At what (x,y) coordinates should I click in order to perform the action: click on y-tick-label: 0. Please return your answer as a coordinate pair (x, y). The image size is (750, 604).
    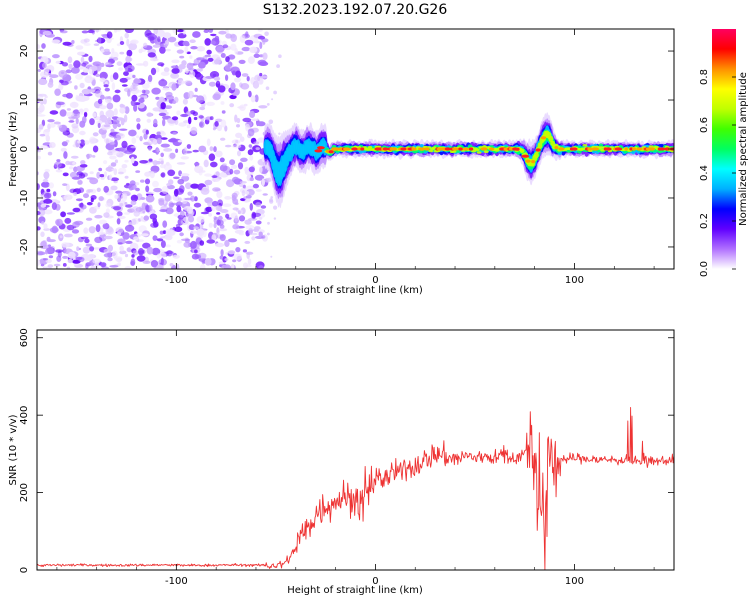
    Looking at the image, I should click on (24, 570).